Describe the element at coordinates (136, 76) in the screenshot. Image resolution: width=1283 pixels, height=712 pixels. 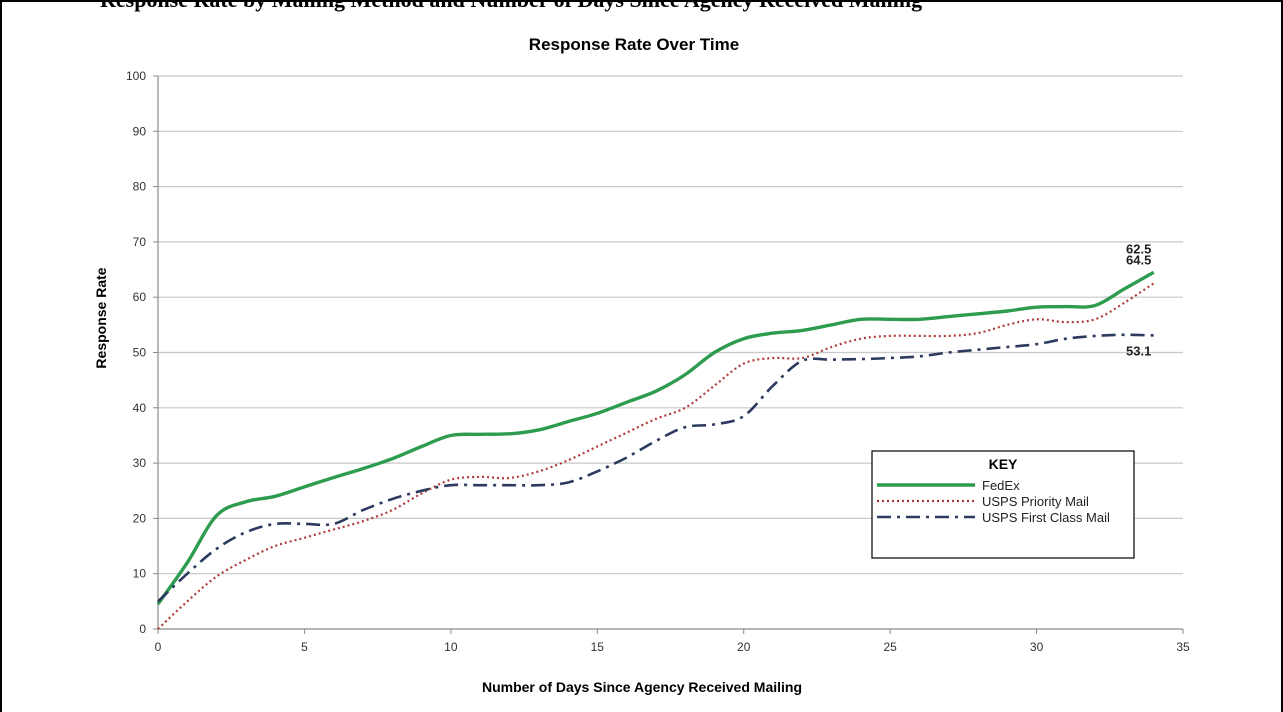
I see `y-tick-label: 100` at that location.